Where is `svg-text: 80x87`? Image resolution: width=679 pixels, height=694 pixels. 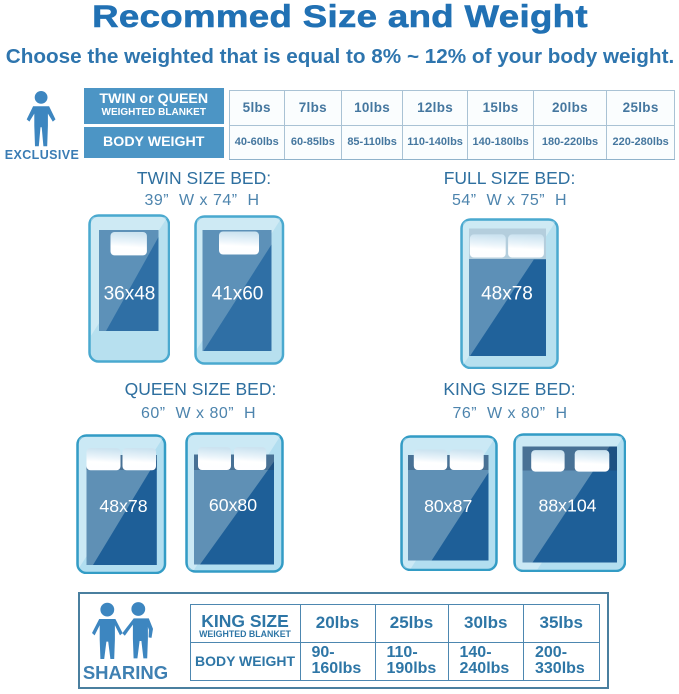 svg-text: 80x87 is located at coordinates (448, 505).